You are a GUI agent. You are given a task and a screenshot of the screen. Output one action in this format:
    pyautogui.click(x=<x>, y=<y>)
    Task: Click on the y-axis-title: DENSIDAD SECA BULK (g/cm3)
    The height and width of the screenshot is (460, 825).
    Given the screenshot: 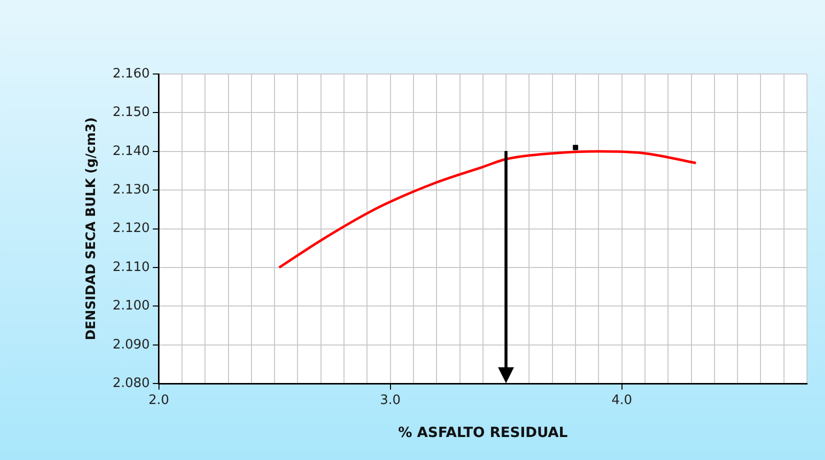 What is the action you would take?
    pyautogui.click(x=92, y=228)
    